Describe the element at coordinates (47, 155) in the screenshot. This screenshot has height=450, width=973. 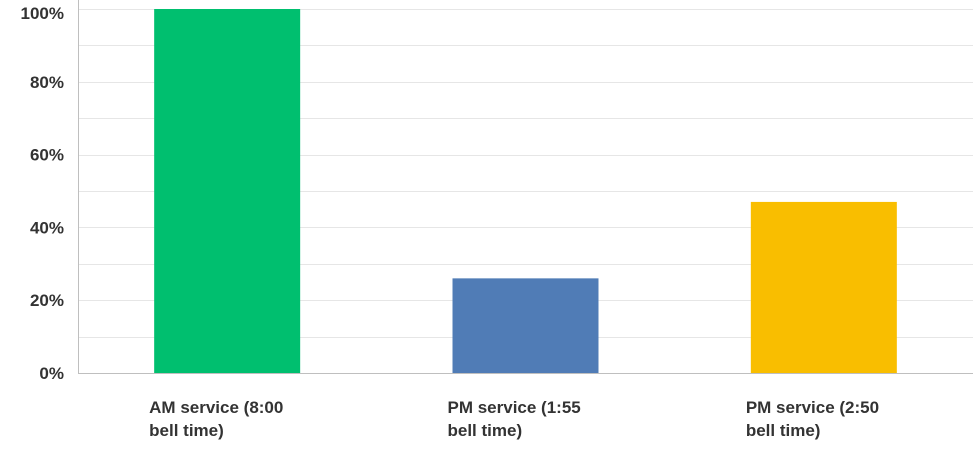
I see `y-tick-label: 60%` at that location.